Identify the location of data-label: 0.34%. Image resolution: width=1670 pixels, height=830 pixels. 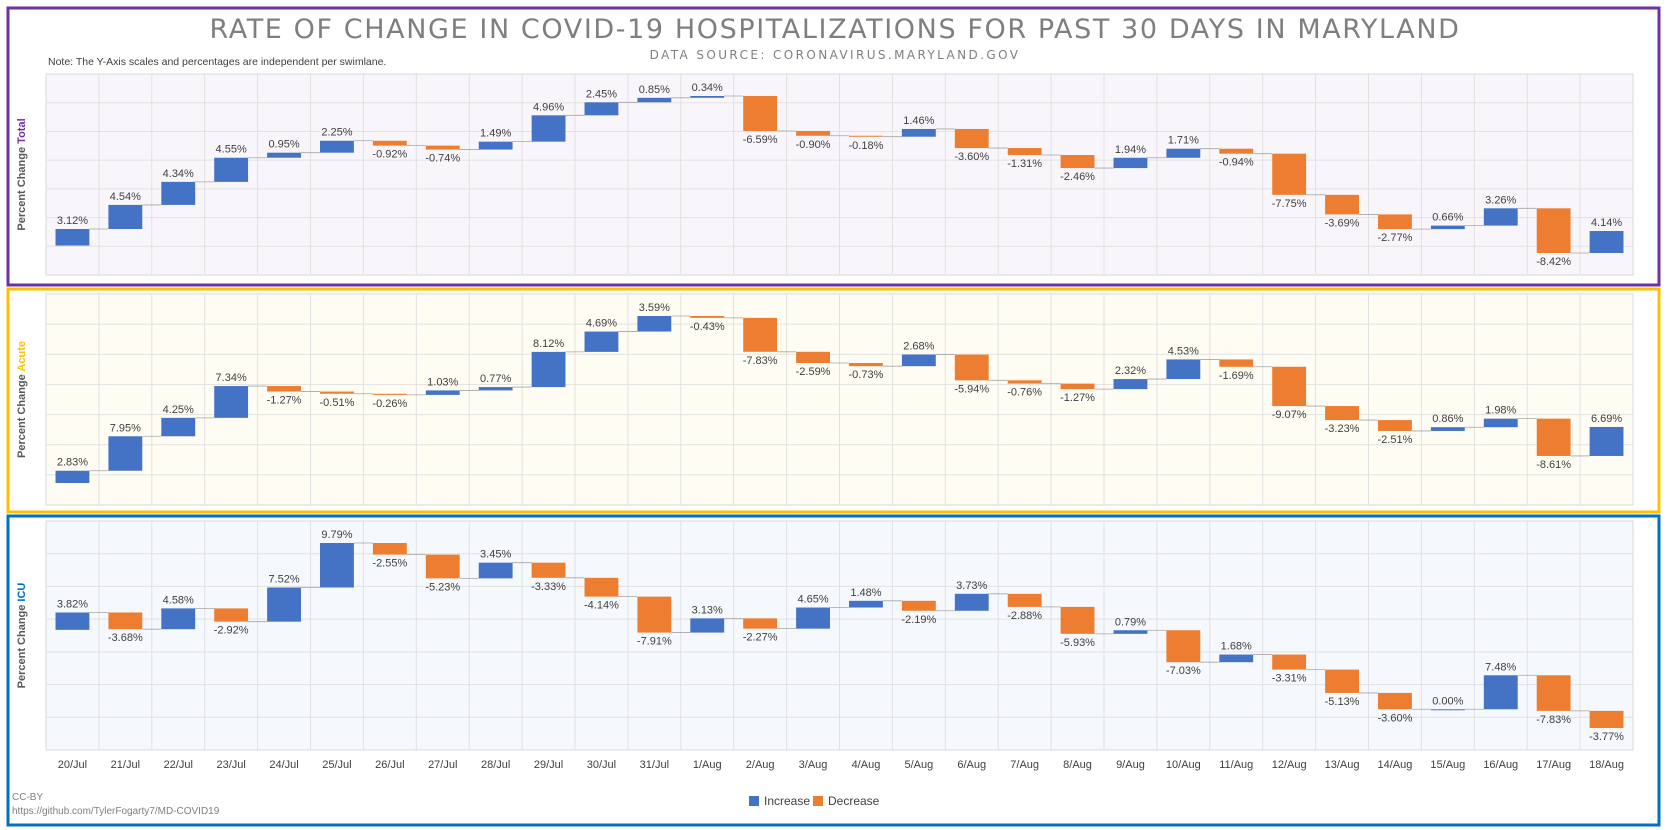
(707, 88).